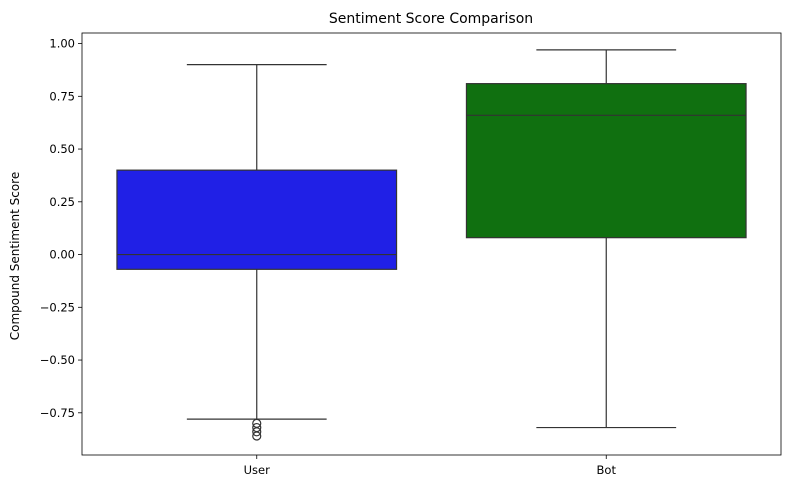  What do you see at coordinates (257, 219) in the screenshot?
I see `box-body-user` at bounding box center [257, 219].